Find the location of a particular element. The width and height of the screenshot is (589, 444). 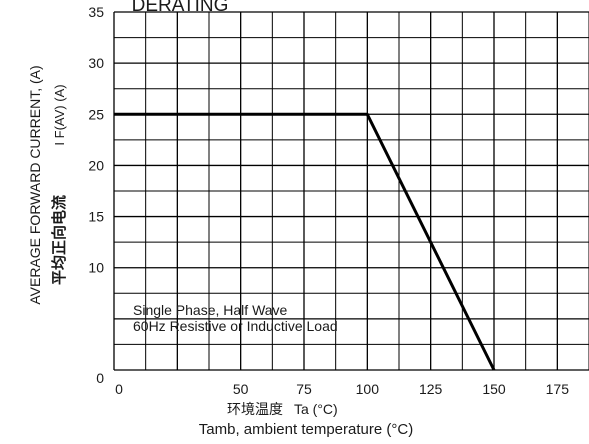

y-tick-label: 0 is located at coordinates (100, 378).